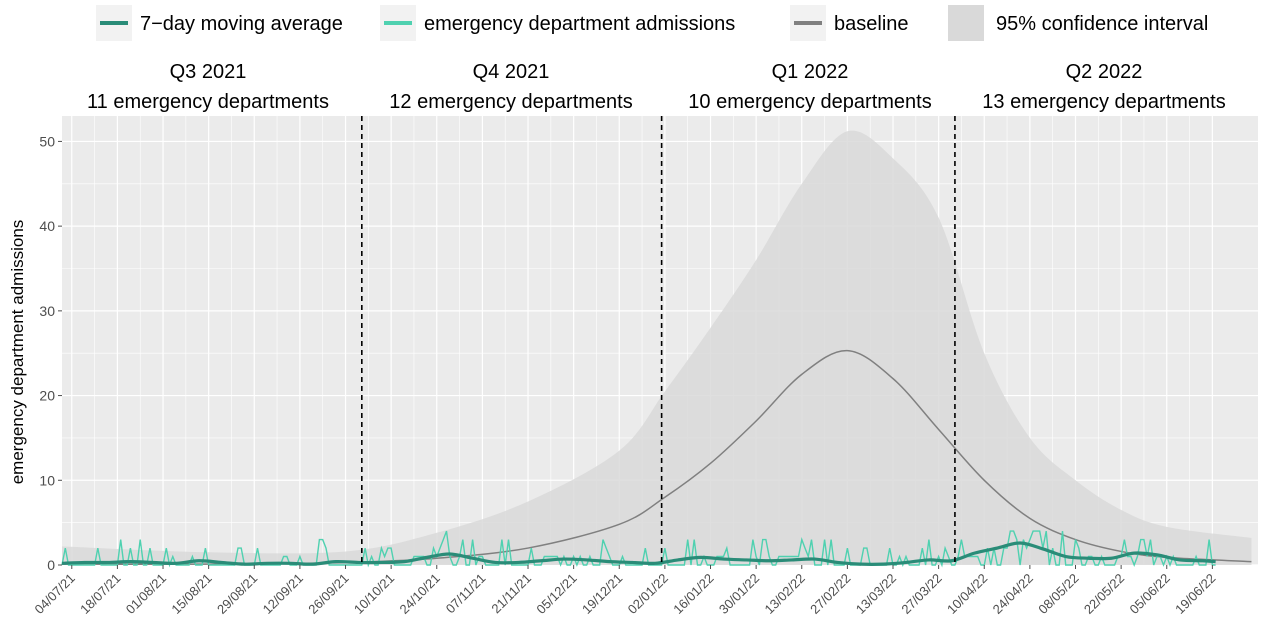 Image resolution: width=1264 pixels, height=624 pixels. Describe the element at coordinates (208, 72) in the screenshot. I see `quarter-label-q3-2021: Q3 2021` at that location.